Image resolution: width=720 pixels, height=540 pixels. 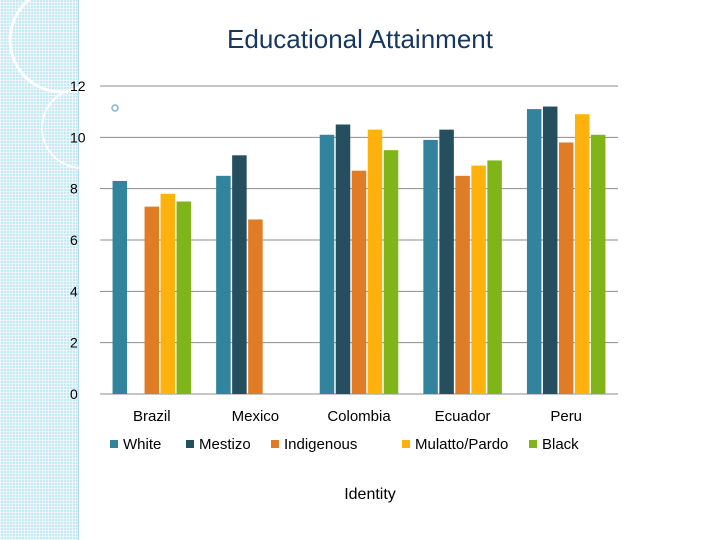 I want to click on x-tick-label: Colombia, so click(x=359, y=416).